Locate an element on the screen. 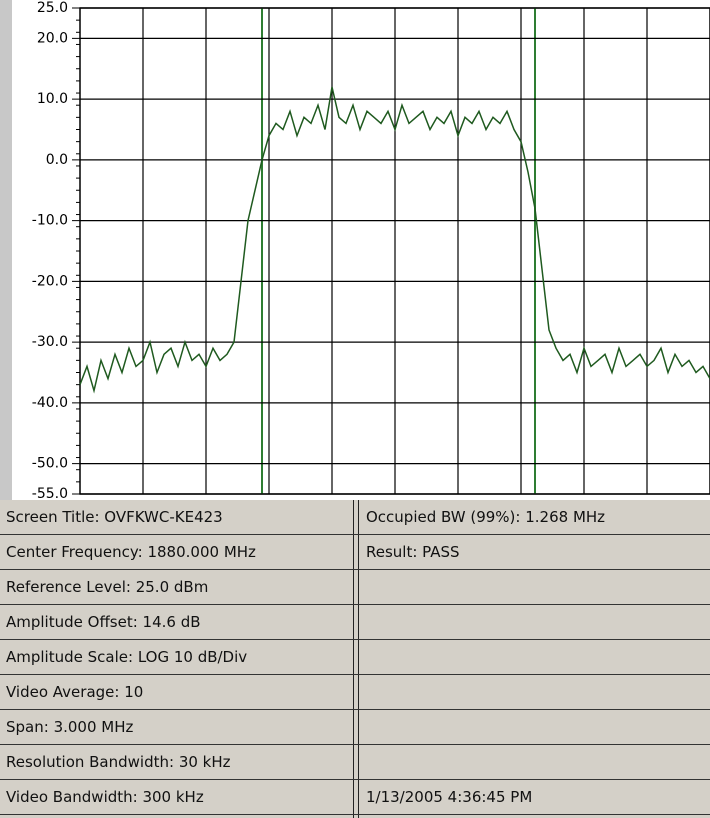  y-tick-label: -40.0 is located at coordinates (50, 403).